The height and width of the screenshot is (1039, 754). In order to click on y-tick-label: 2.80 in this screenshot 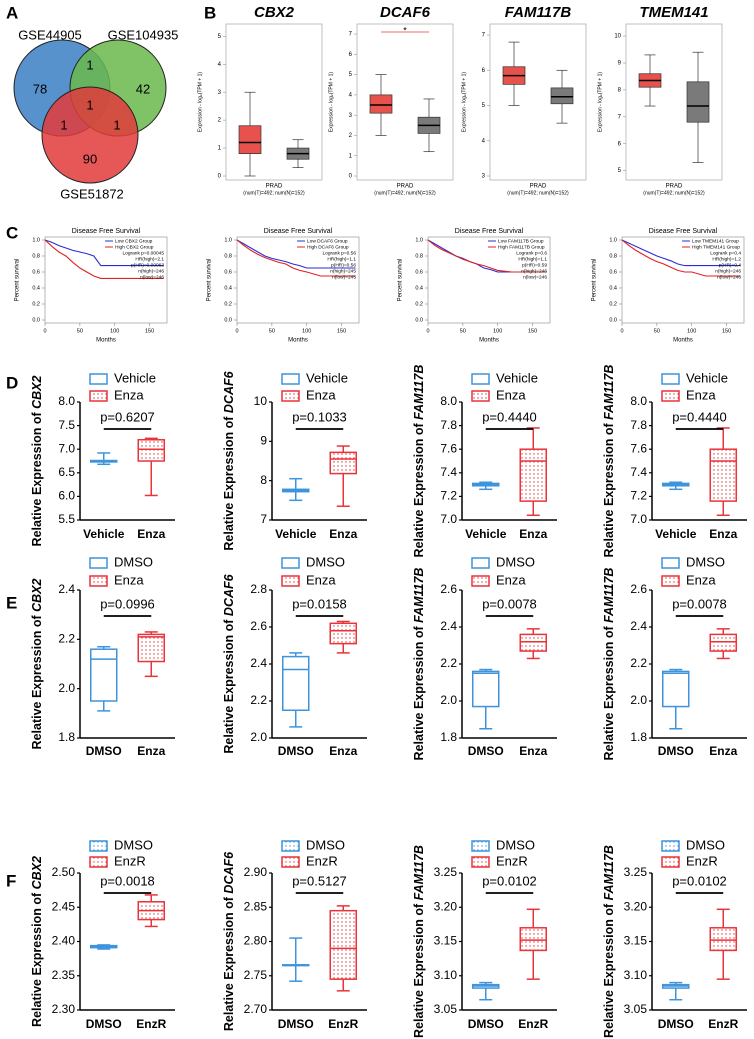, I will do `click(256, 941)`.